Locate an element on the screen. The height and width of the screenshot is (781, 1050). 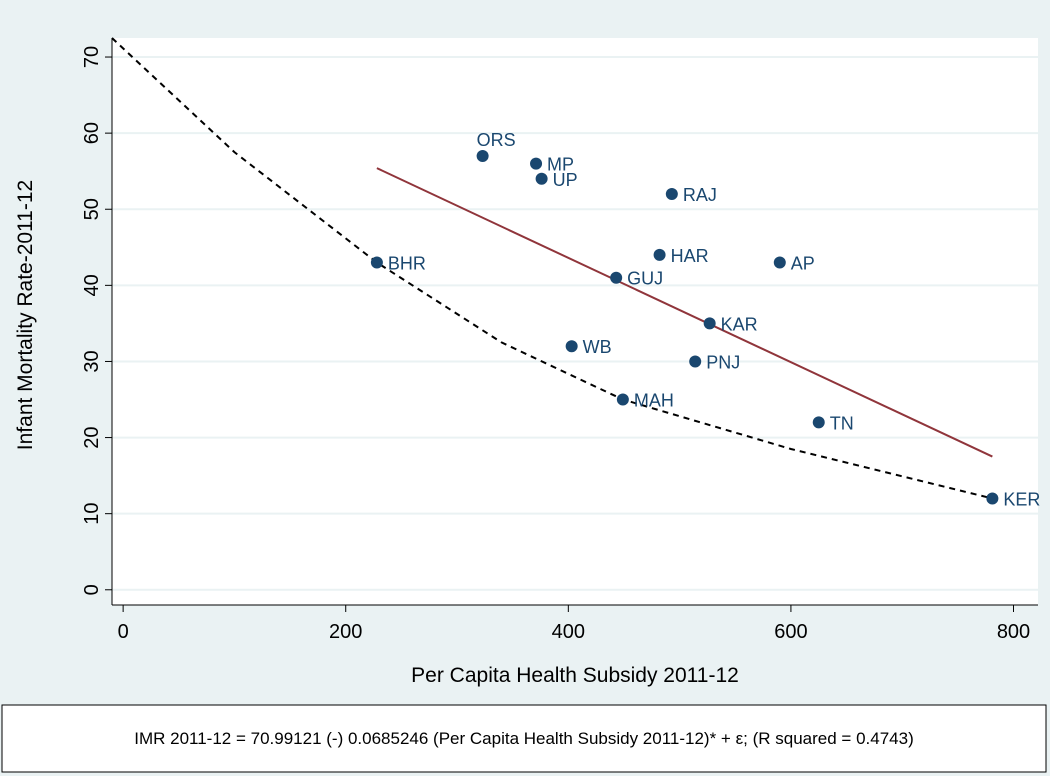
point-label: MP is located at coordinates (560, 165).